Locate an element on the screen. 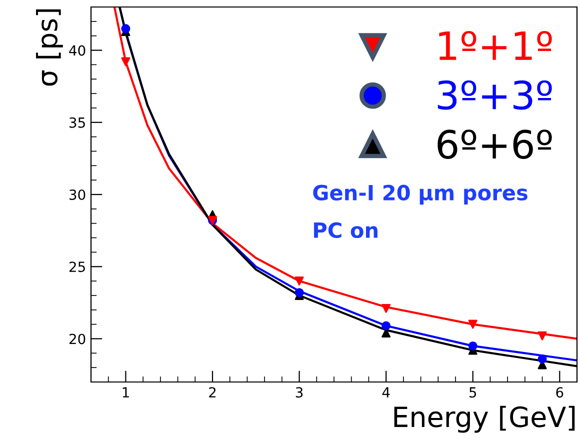 This screenshot has height=448, width=580. x-tick-label: 1 is located at coordinates (125, 392).